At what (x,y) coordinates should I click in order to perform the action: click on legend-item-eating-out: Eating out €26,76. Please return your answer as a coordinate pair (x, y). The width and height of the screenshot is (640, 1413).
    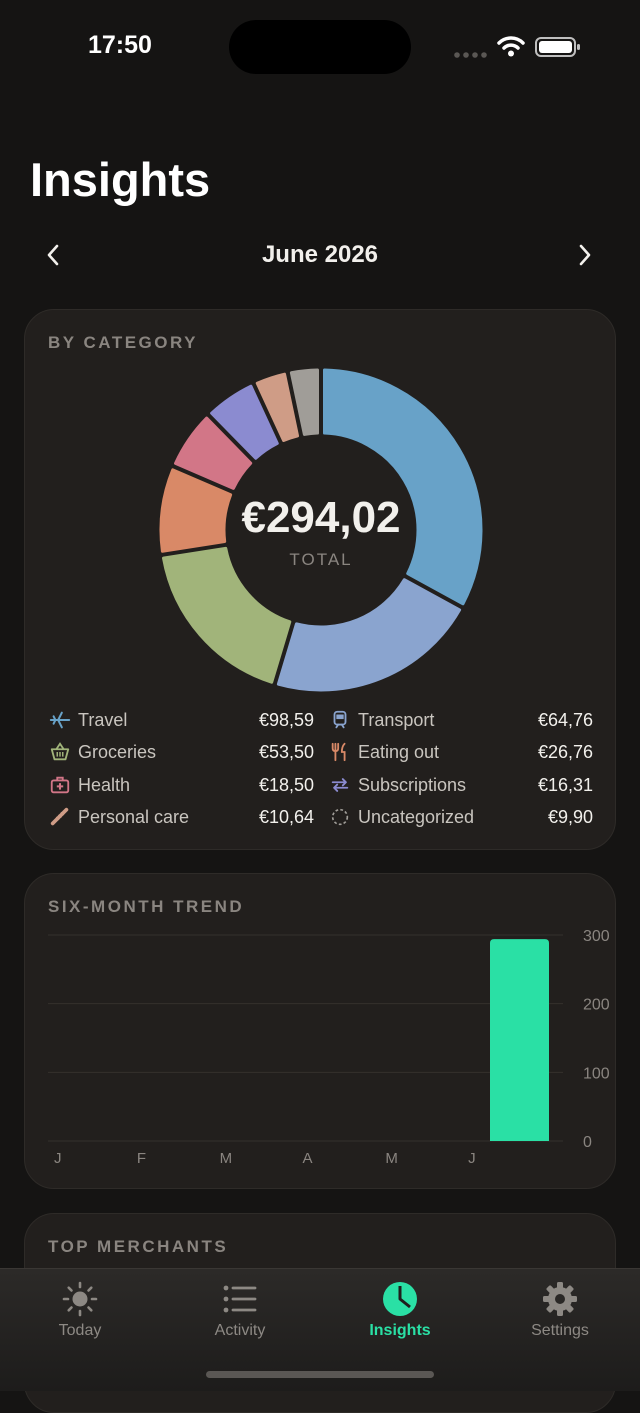
    Looking at the image, I should click on (460, 752).